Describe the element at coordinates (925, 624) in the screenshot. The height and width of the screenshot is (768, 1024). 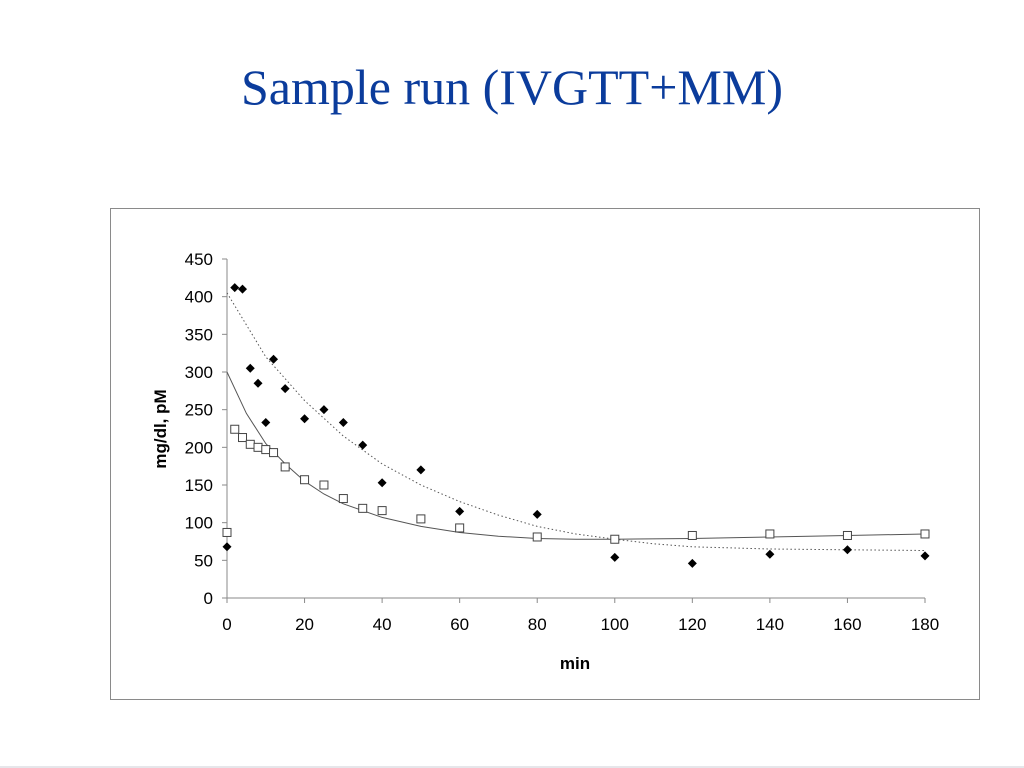
I see `x-tick-label: 180` at that location.